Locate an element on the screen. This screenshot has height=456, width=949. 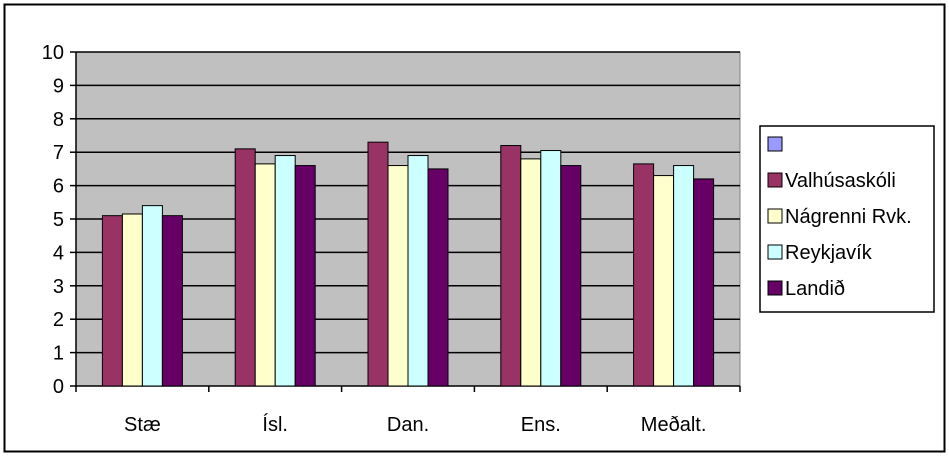
y-tick-label: 7 is located at coordinates (58, 153).